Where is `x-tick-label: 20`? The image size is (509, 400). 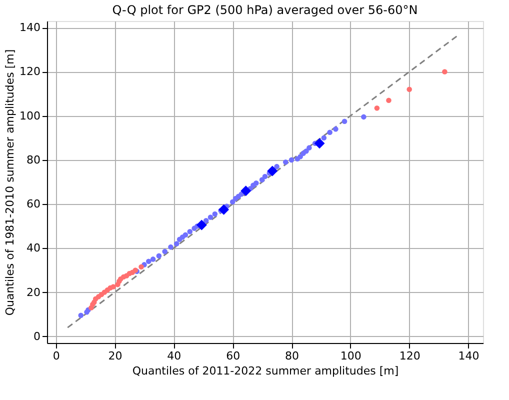 x-tick-label: 20 is located at coordinates (115, 356).